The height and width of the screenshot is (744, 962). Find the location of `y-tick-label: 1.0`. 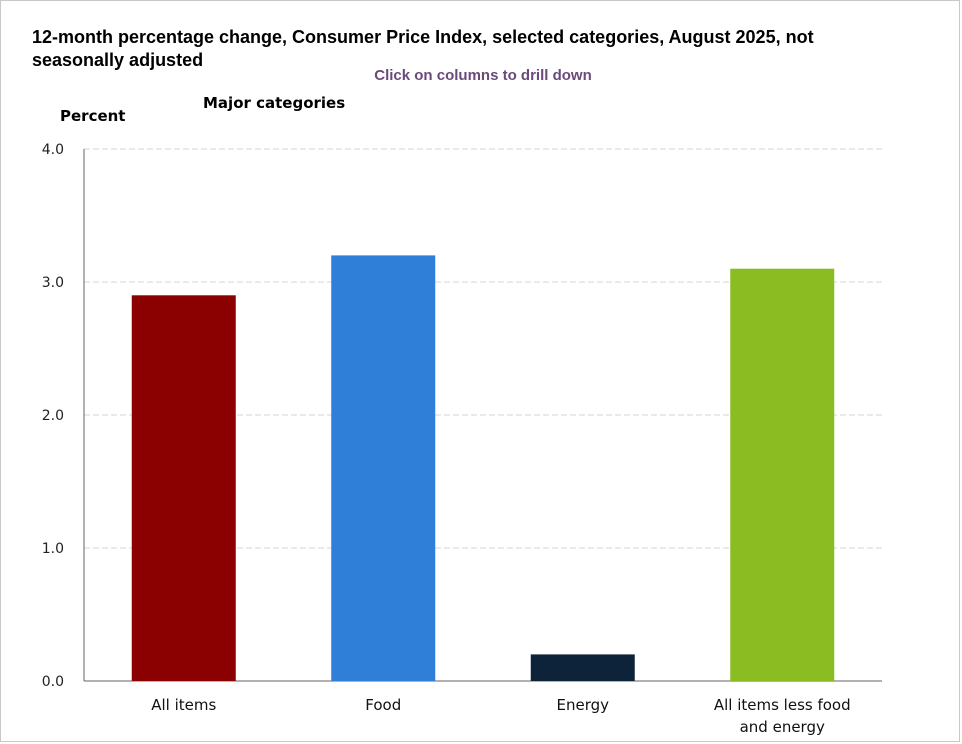

y-tick-label: 1.0 is located at coordinates (53, 549).